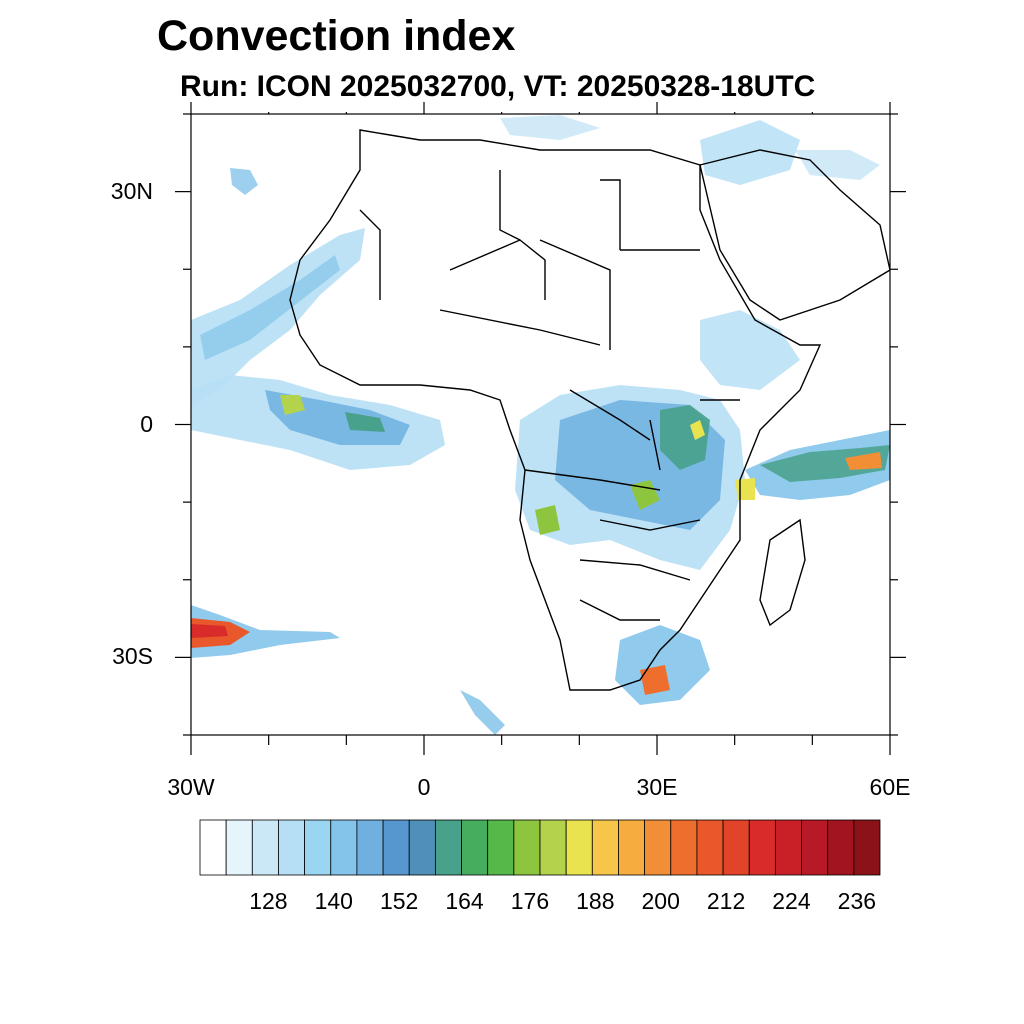  Describe the element at coordinates (890, 787) in the screenshot. I see `lon-label: 60E` at that location.